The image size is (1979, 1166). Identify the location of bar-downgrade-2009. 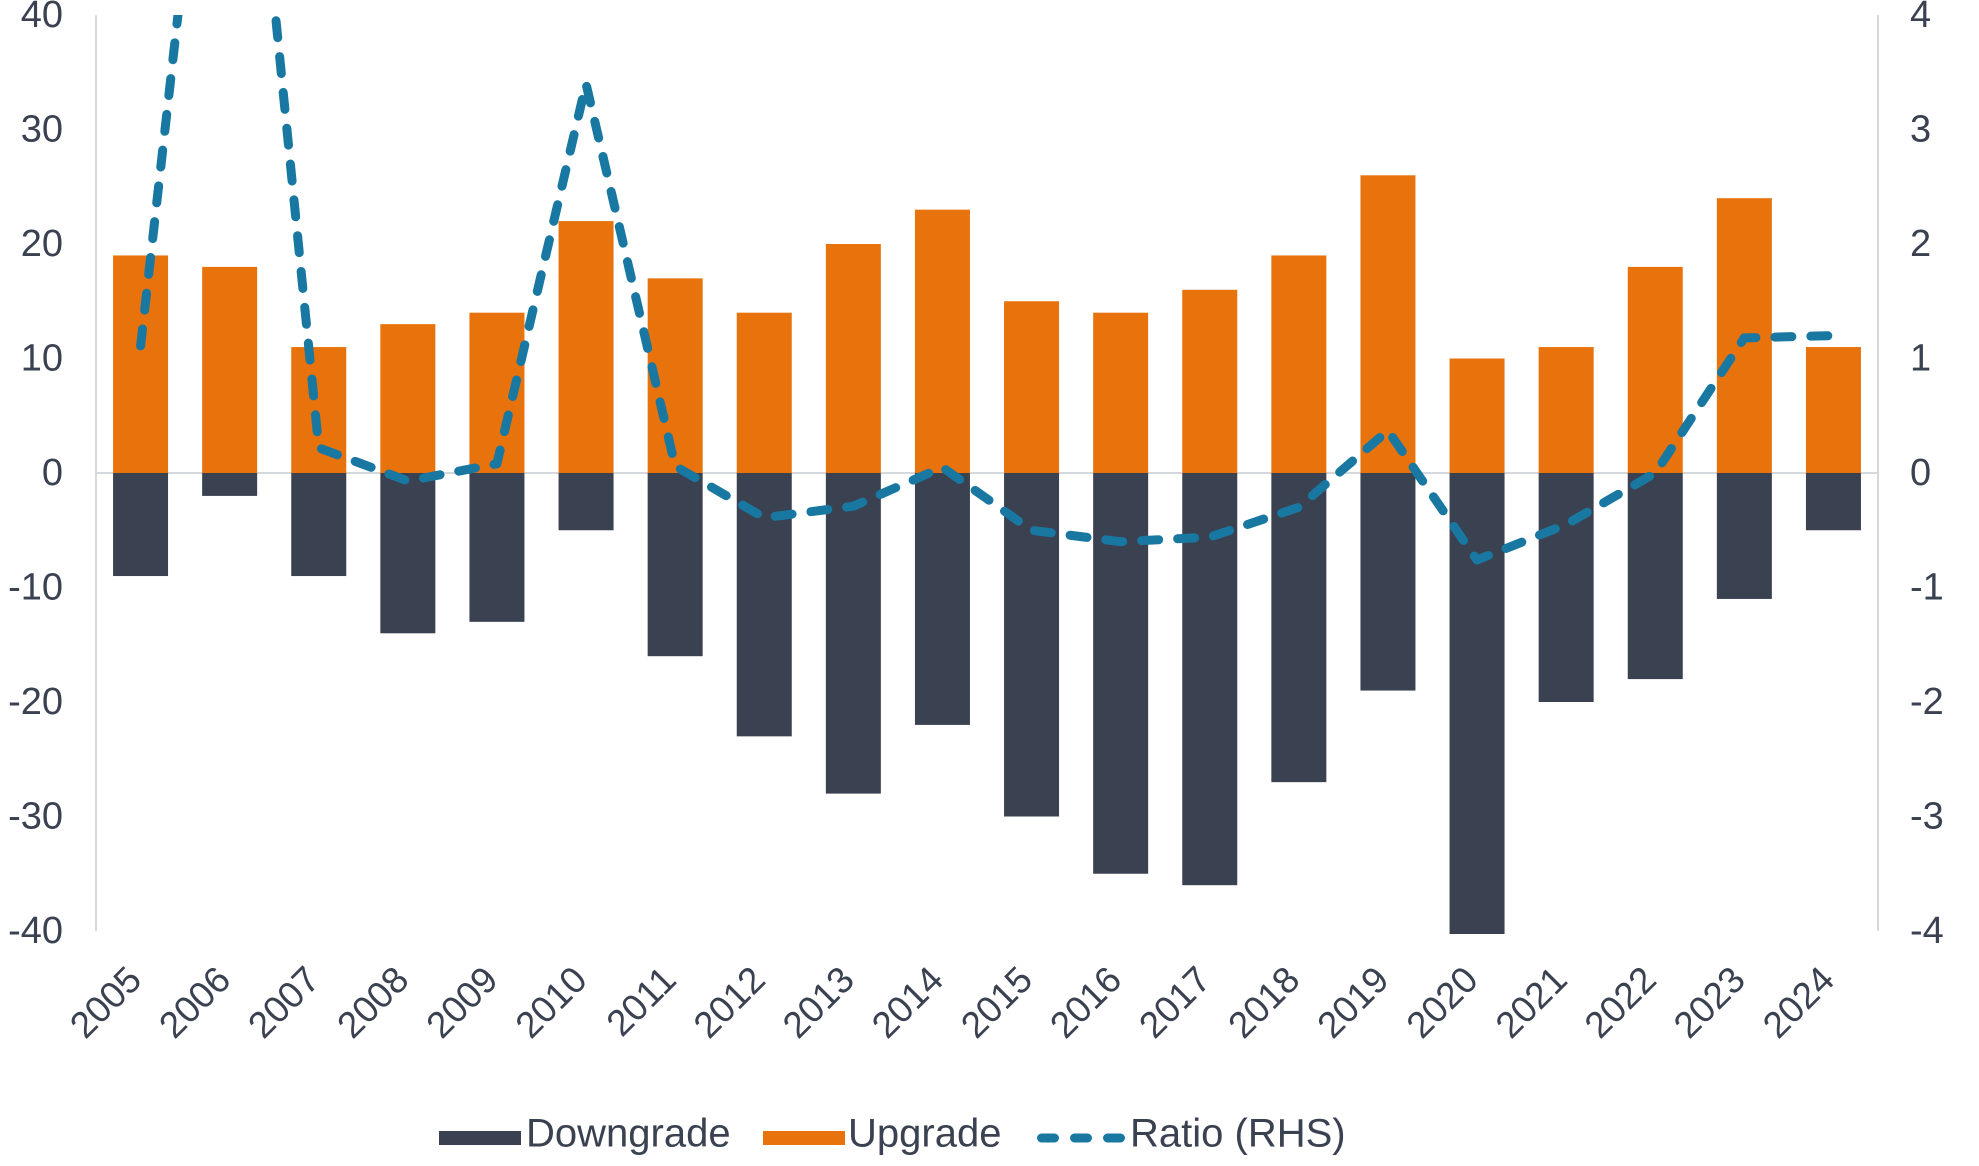
(497, 547).